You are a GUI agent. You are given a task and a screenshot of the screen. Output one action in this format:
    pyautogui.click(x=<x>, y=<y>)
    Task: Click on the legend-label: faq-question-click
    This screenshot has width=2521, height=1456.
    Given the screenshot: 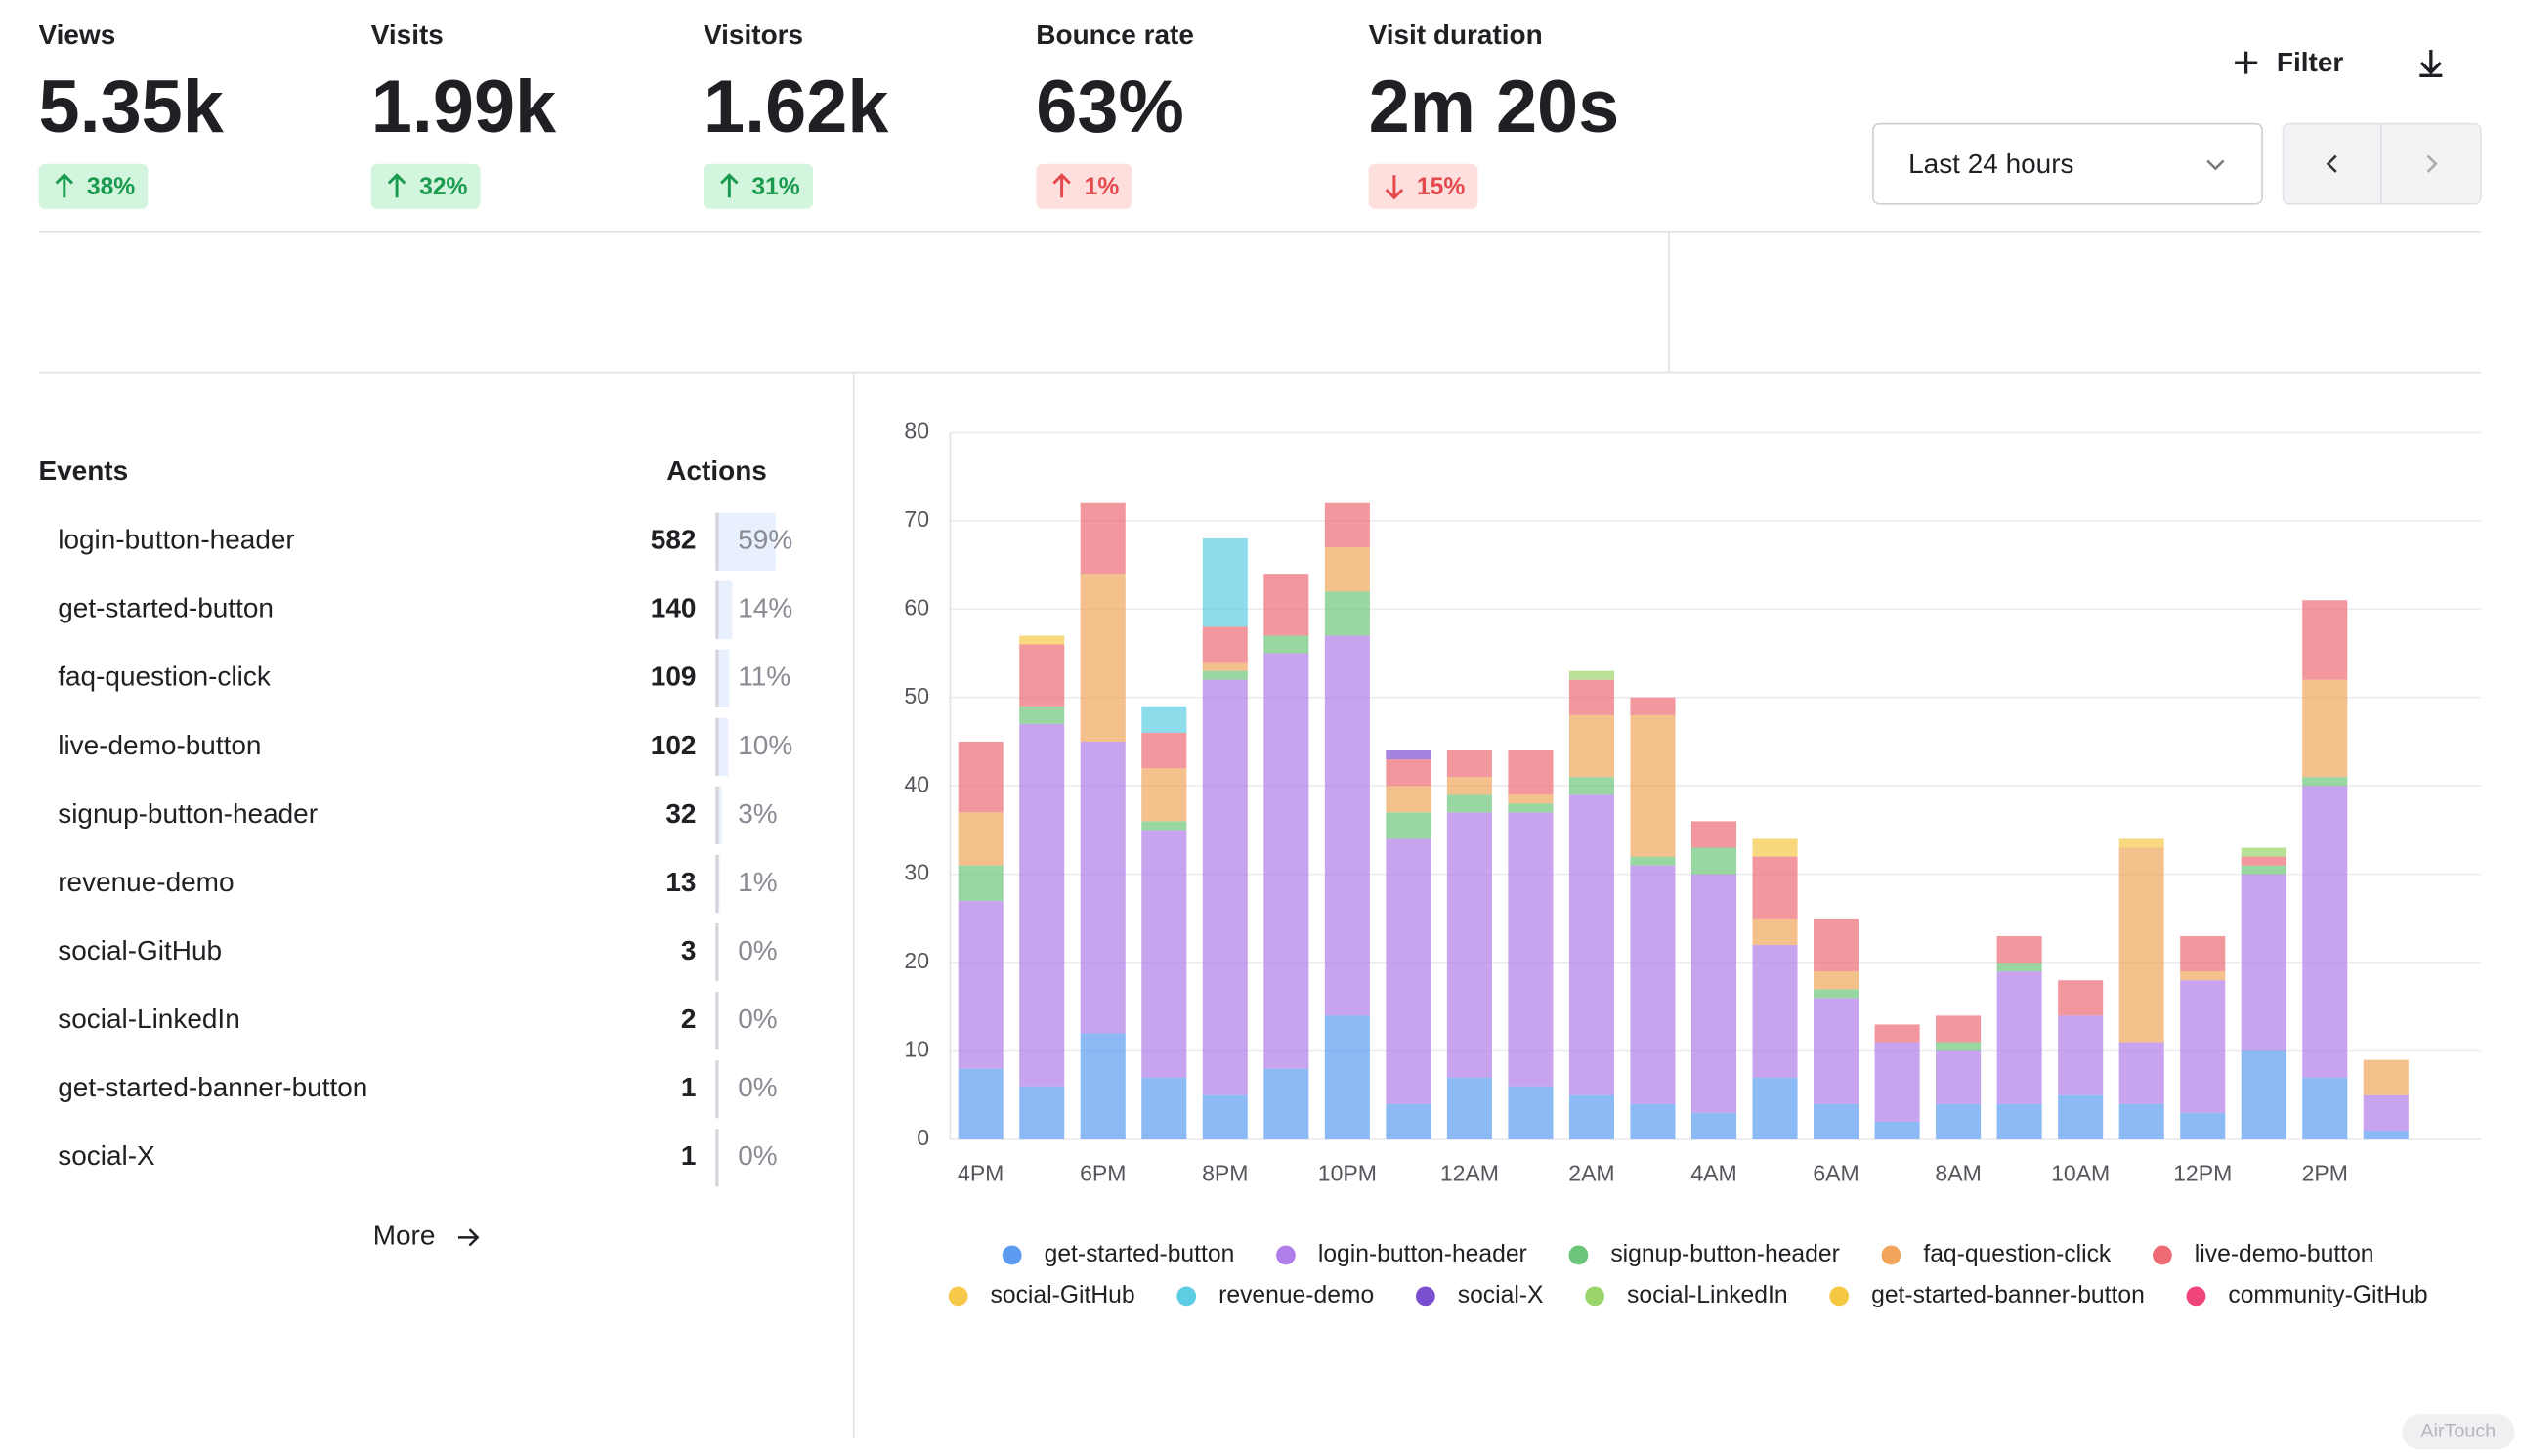 What is the action you would take?
    pyautogui.click(x=2017, y=1254)
    